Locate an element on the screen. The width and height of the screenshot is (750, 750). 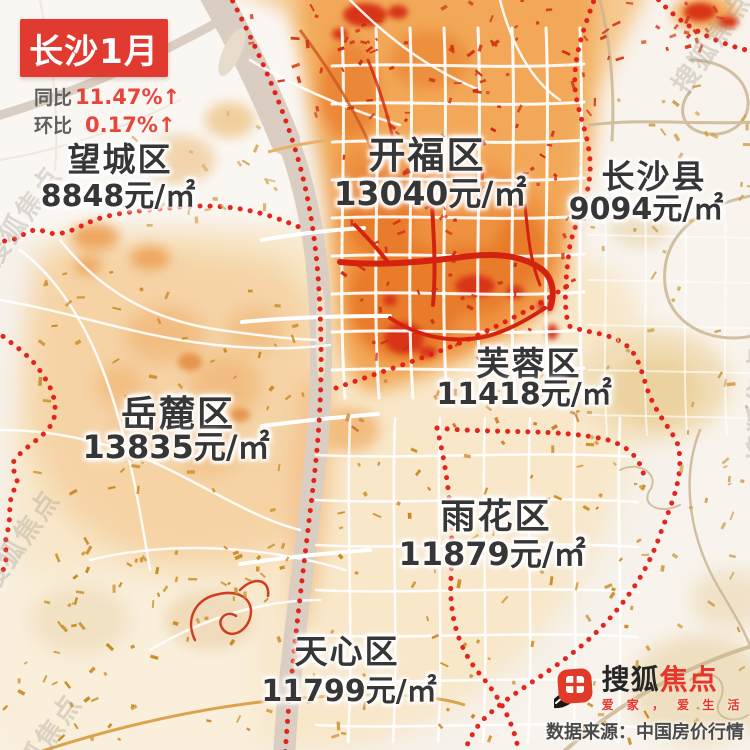
brand-name-primary: 搜狐 is located at coordinates (630, 679).